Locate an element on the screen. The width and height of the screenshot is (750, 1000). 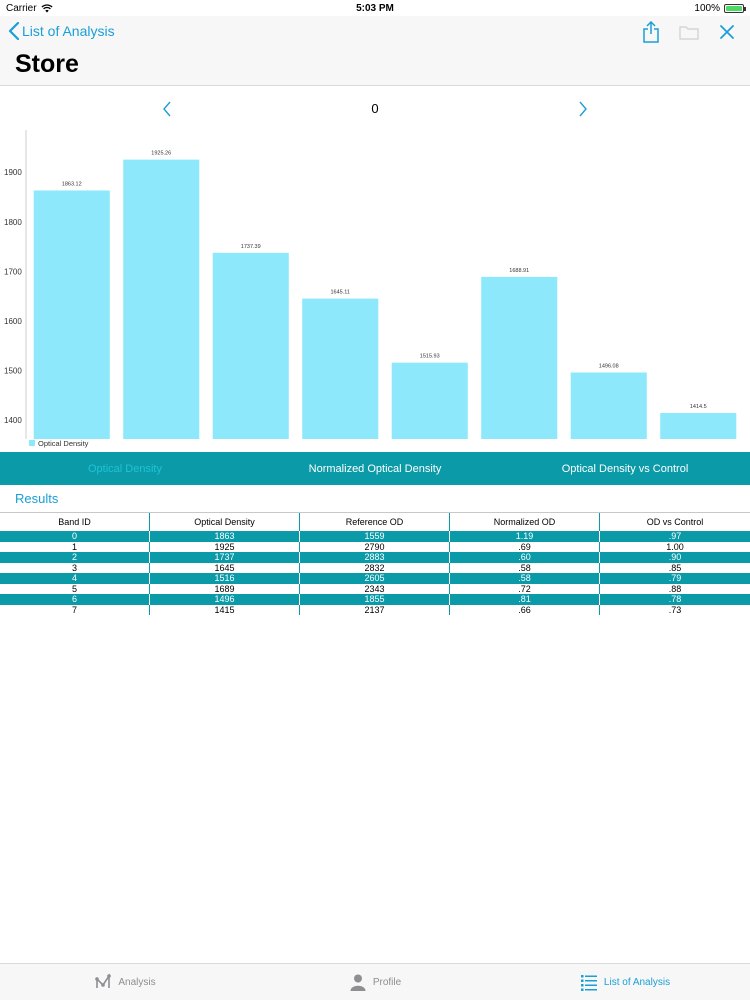
y-tick-label: 1600 is located at coordinates (13, 321).